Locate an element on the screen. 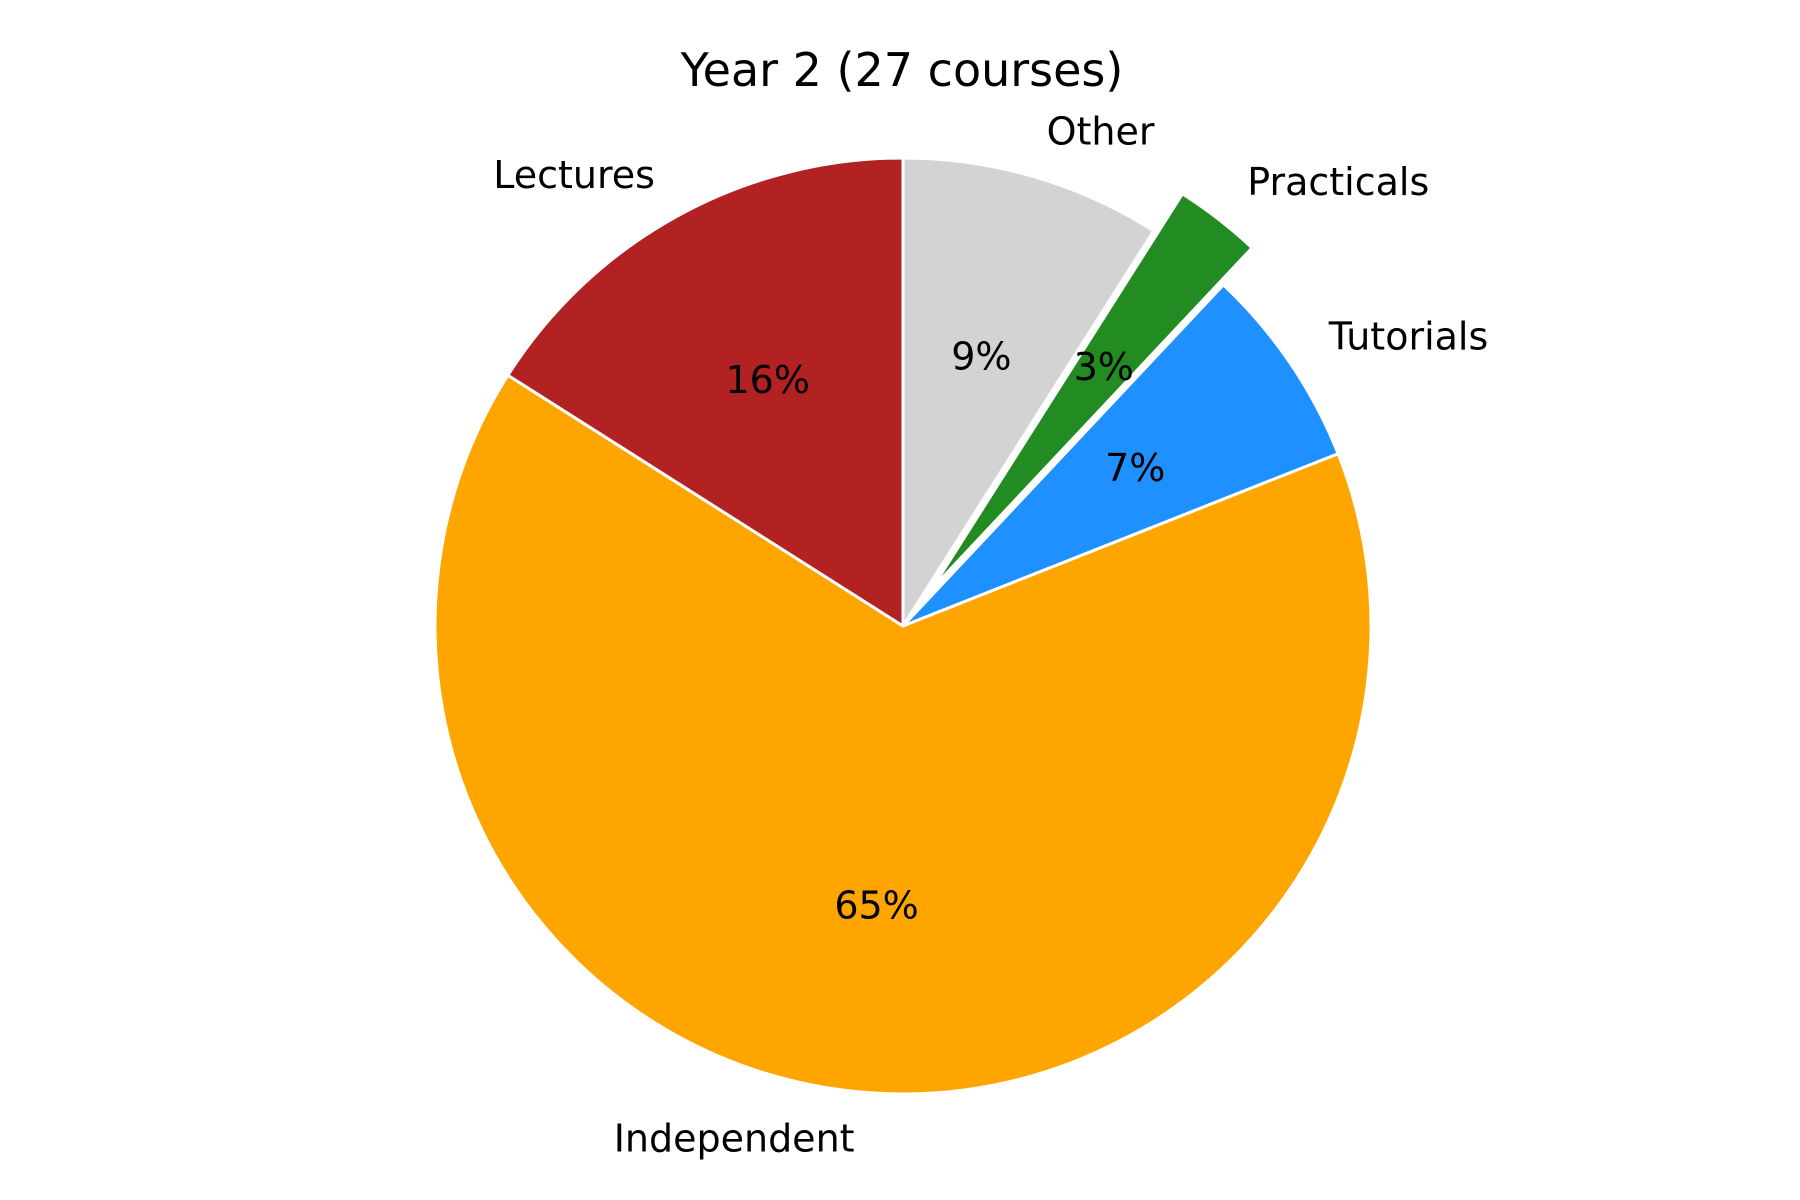 This screenshot has height=1200, width=1800. slice-label-practicals: Practicals is located at coordinates (1338, 182).